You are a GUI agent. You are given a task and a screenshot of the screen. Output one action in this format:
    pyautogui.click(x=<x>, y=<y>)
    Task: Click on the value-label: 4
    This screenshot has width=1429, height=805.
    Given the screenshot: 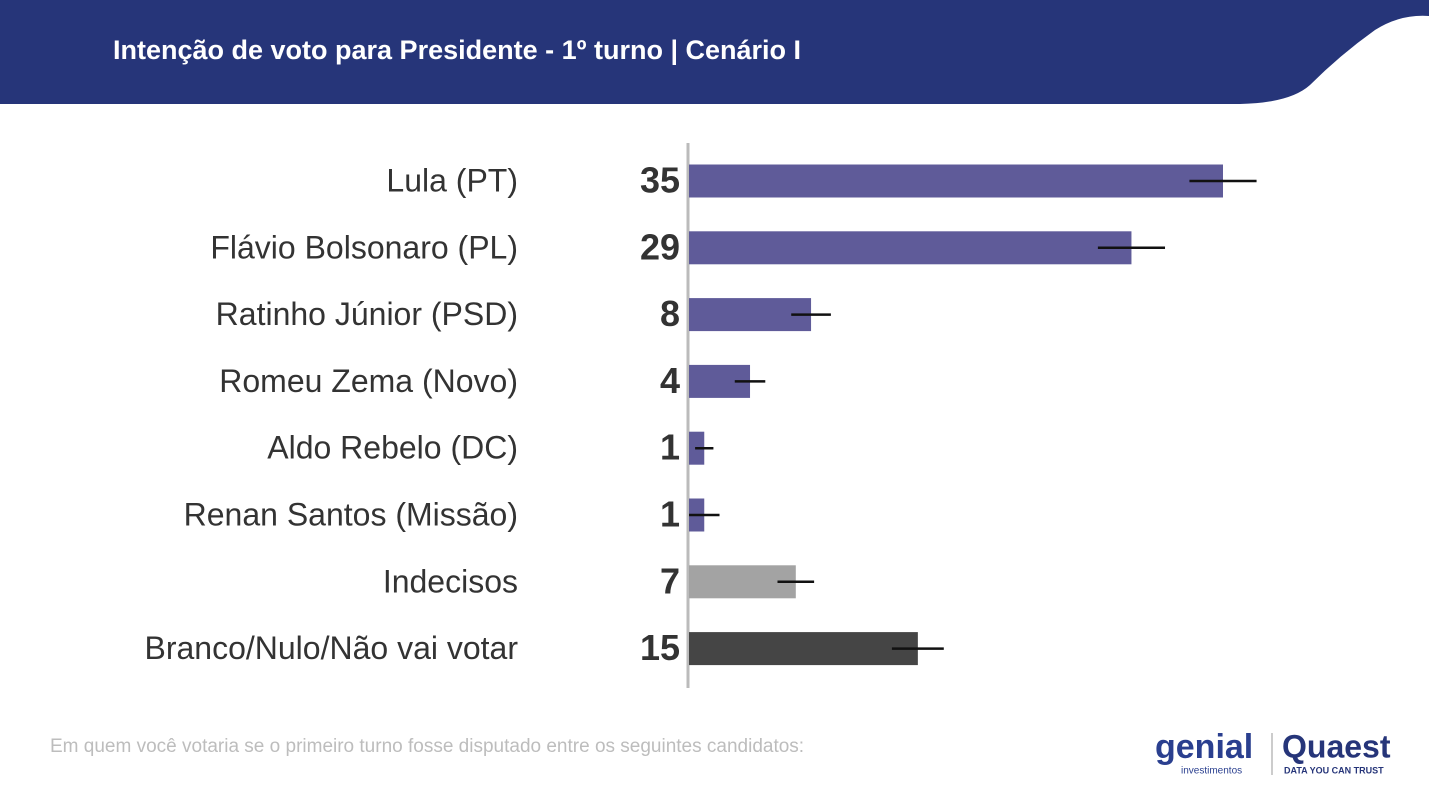 What is the action you would take?
    pyautogui.click(x=670, y=380)
    